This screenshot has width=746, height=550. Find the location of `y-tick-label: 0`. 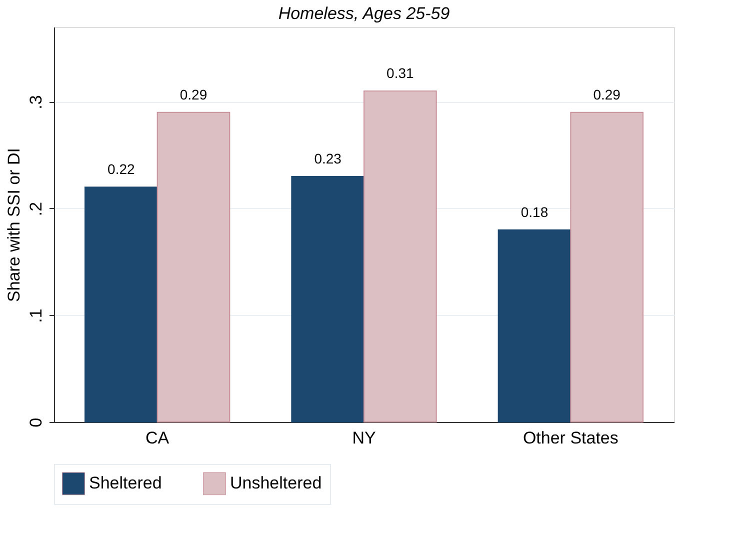

y-tick-label: 0 is located at coordinates (36, 423).